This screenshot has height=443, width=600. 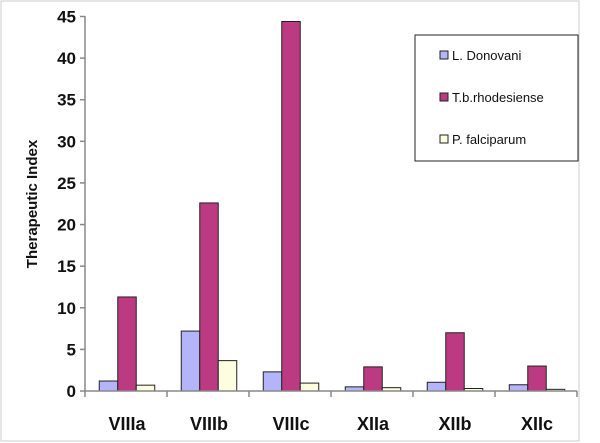 I want to click on y-tick-label: 5, so click(x=71, y=349).